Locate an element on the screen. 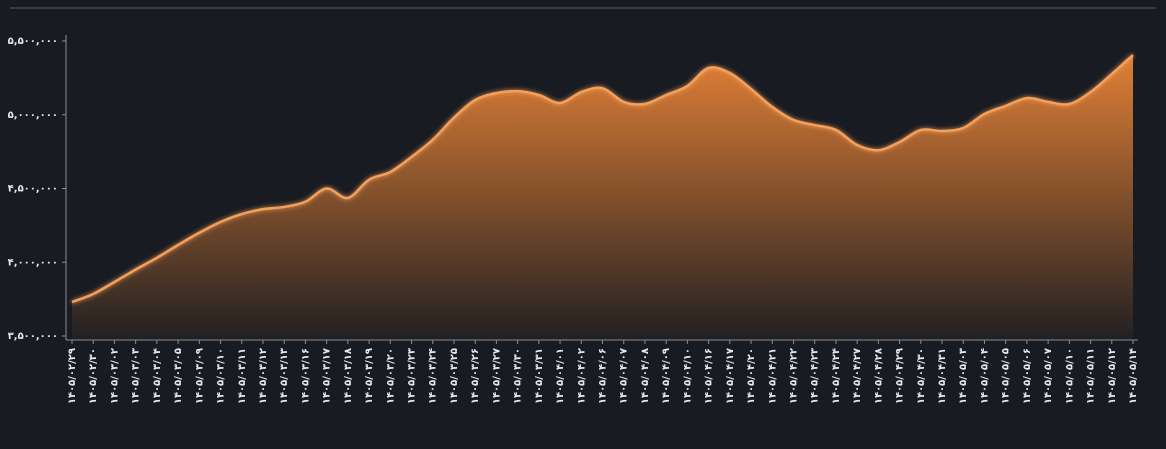 This screenshot has width=1166, height=449. x-tick-label: ۱۴۰۵/۰۳/۰۴ is located at coordinates (157, 376).